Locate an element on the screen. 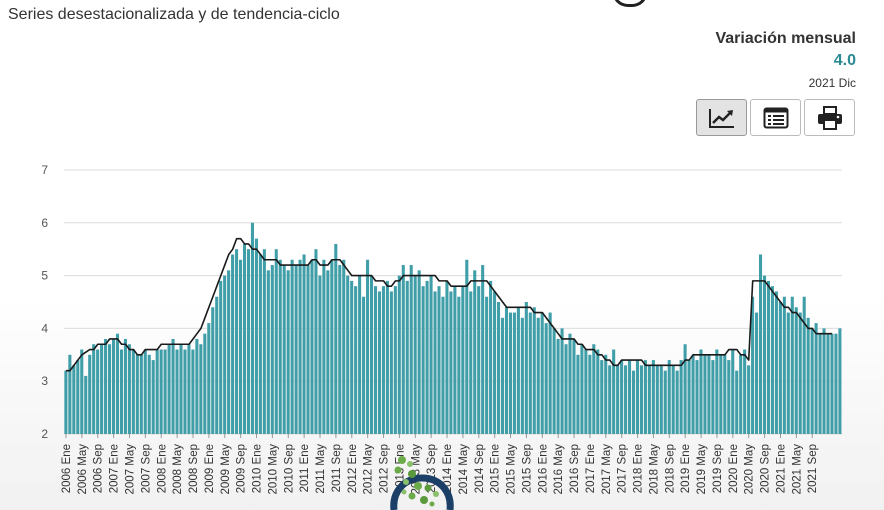 This screenshot has width=884, height=510. x-tick-label: 2008 May is located at coordinates (178, 469).